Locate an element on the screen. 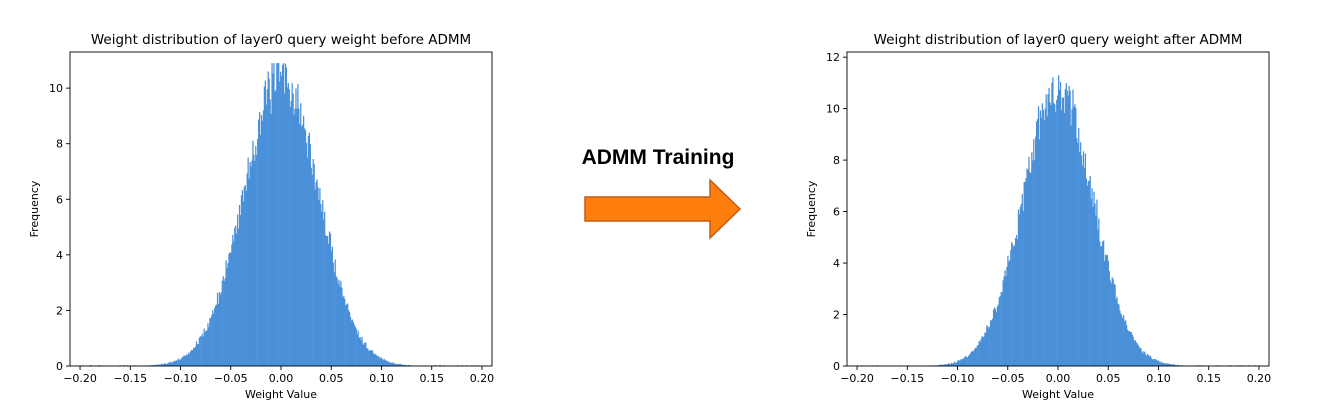 This screenshot has width=1329, height=417. right-arrow-icon is located at coordinates (663, 209).